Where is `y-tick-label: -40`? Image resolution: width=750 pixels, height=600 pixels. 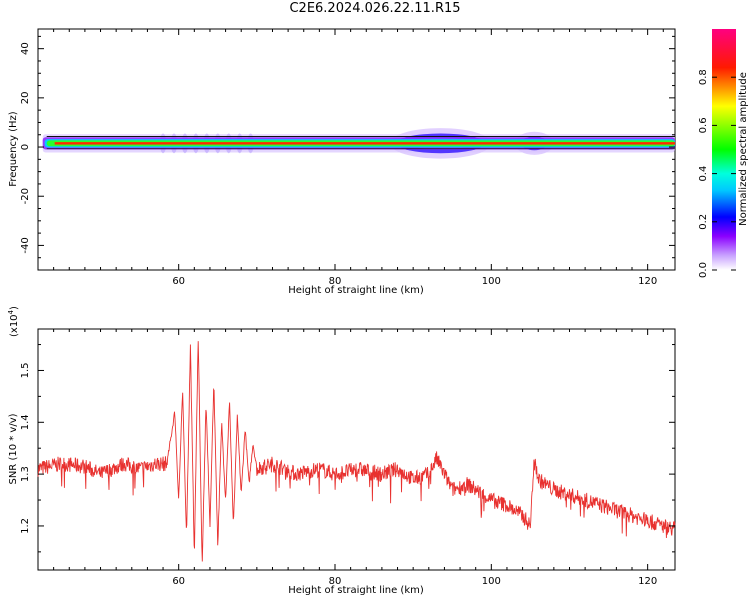
y-tick-label: -40 is located at coordinates (25, 245).